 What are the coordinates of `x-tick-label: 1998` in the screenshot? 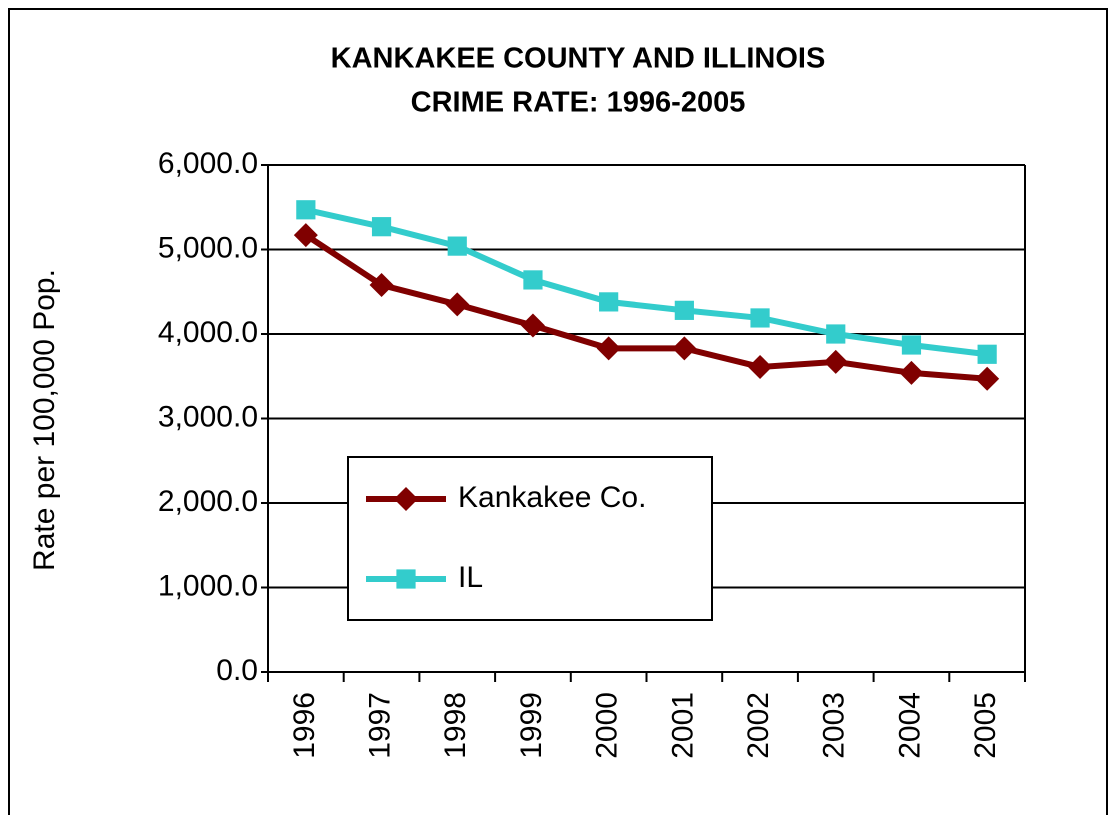 It's located at (455, 725).